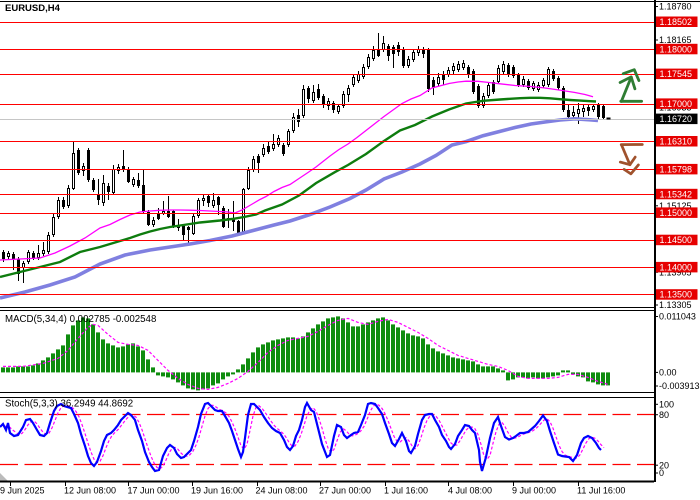 The height and width of the screenshot is (500, 700). Describe the element at coordinates (668, 373) in the screenshot. I see `svg-text: 0.00` at that location.